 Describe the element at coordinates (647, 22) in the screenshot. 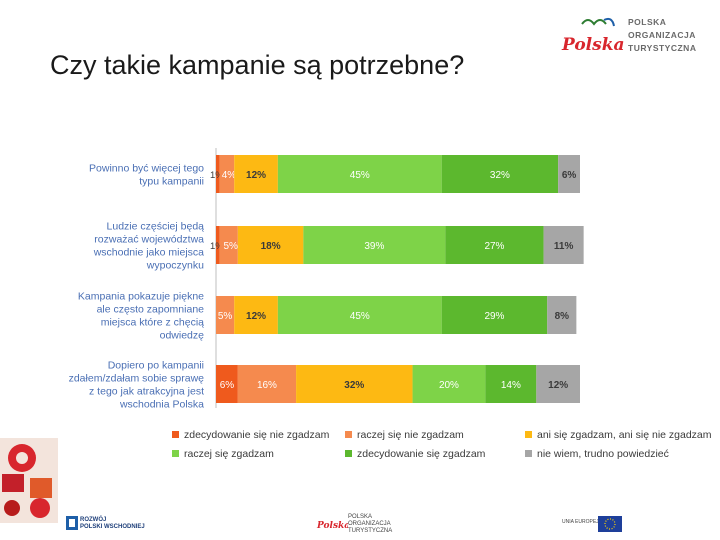

I see `logo-line: POLSKA` at that location.